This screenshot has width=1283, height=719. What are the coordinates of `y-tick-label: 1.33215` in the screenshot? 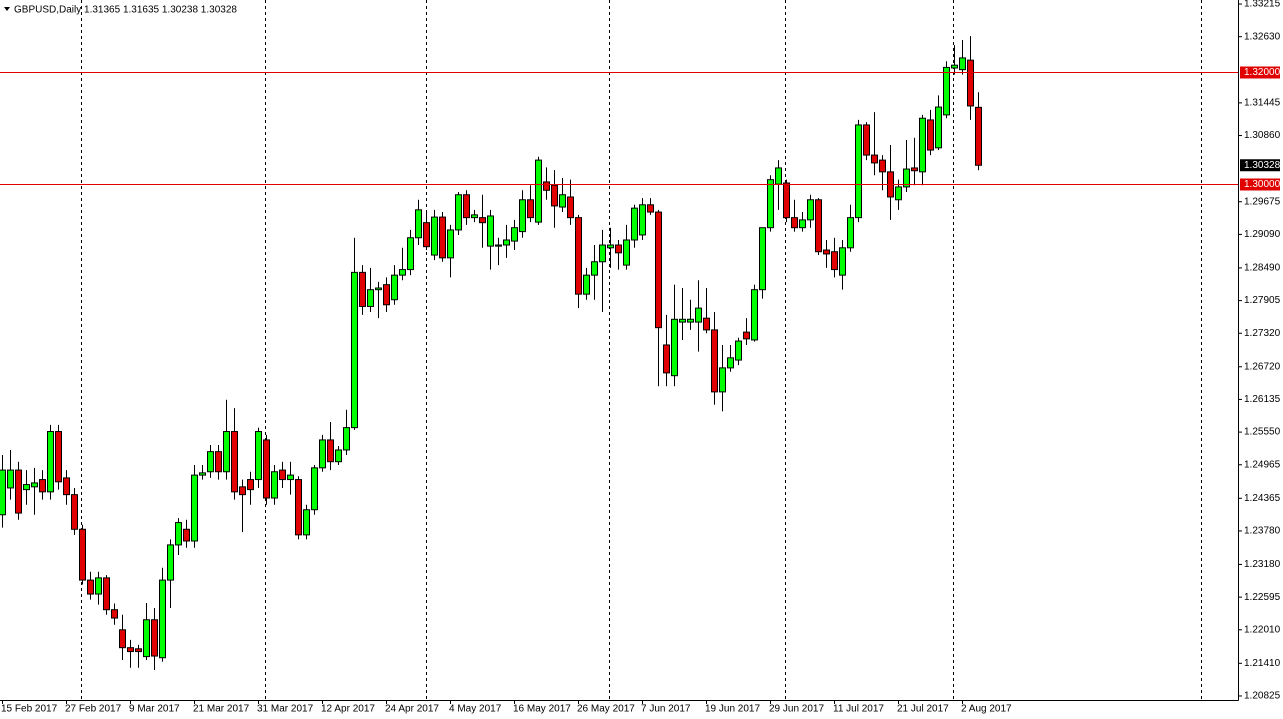 It's located at (1262, 5).